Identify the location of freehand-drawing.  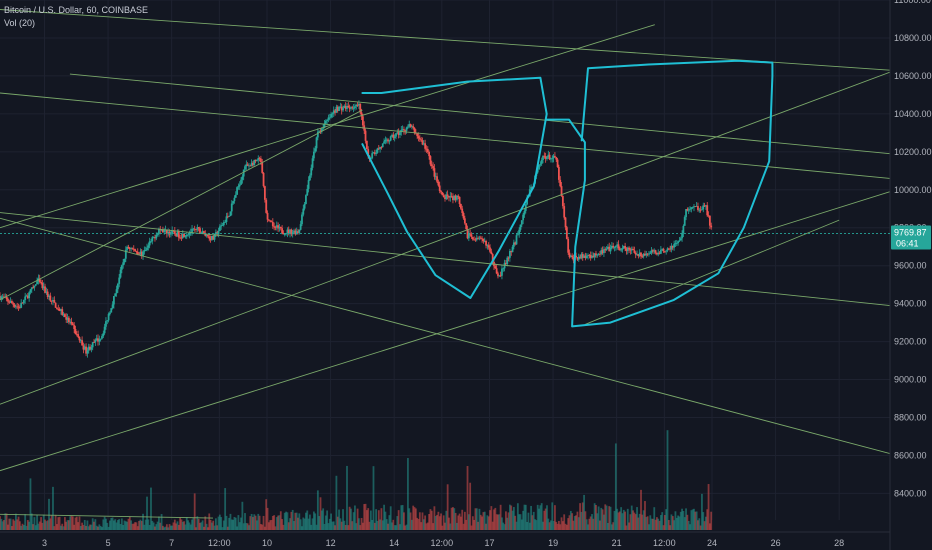
(454, 187).